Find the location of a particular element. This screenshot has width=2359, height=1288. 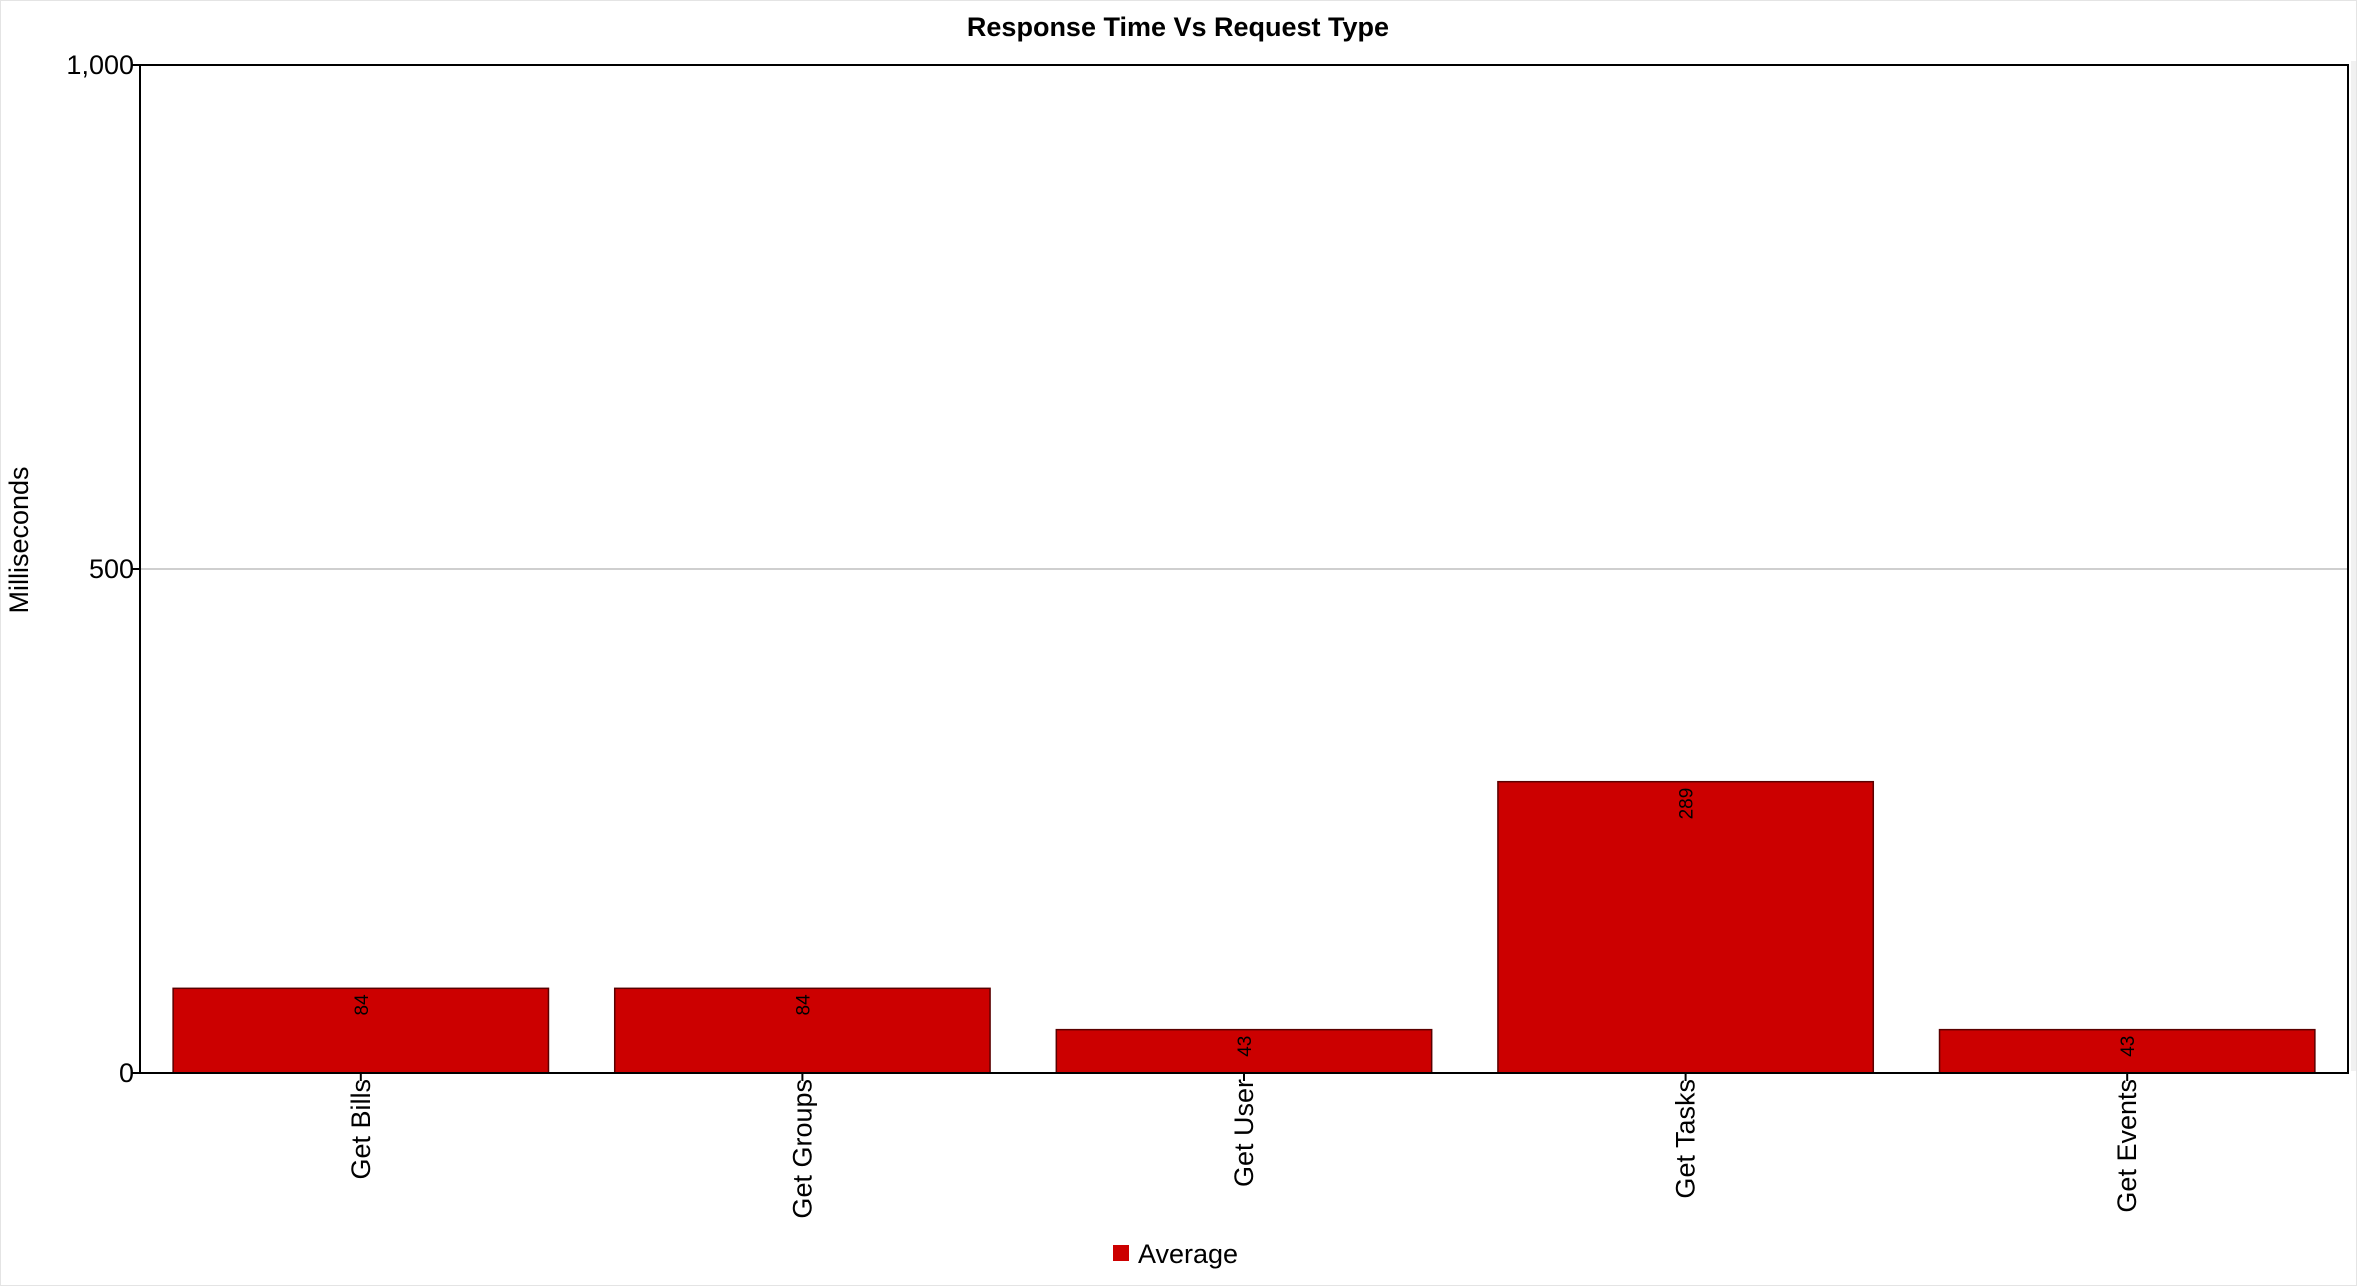

legend: Average is located at coordinates (1175, 1254).